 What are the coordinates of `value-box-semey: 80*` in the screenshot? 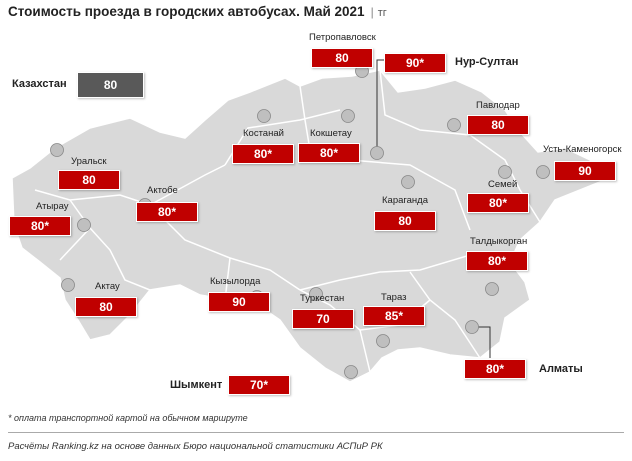 It's located at (498, 203).